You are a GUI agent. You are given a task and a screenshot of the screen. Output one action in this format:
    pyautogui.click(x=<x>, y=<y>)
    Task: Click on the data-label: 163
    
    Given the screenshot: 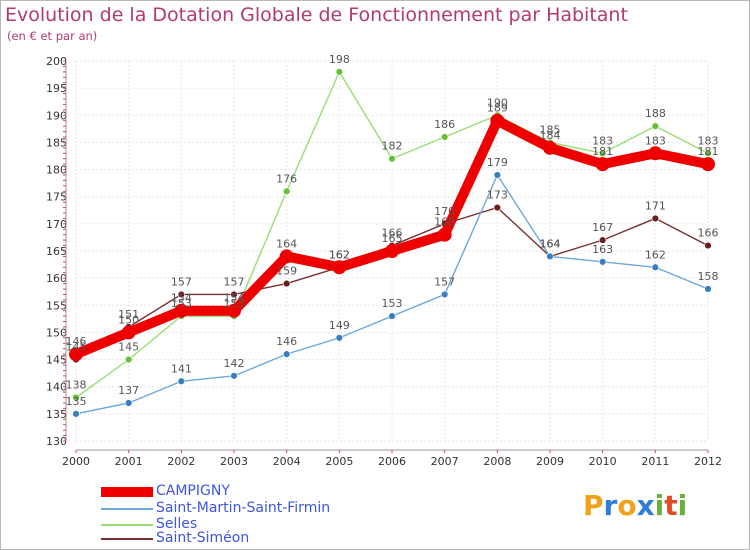 What is the action you would take?
    pyautogui.click(x=602, y=249)
    